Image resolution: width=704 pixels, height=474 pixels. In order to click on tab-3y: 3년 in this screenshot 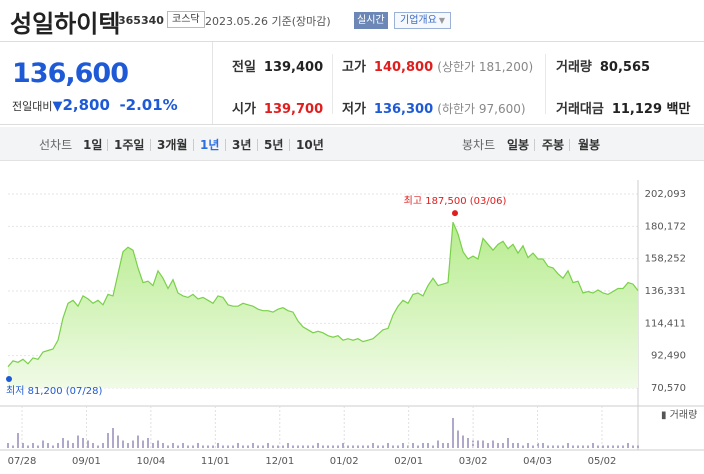, I will do `click(242, 145)`.